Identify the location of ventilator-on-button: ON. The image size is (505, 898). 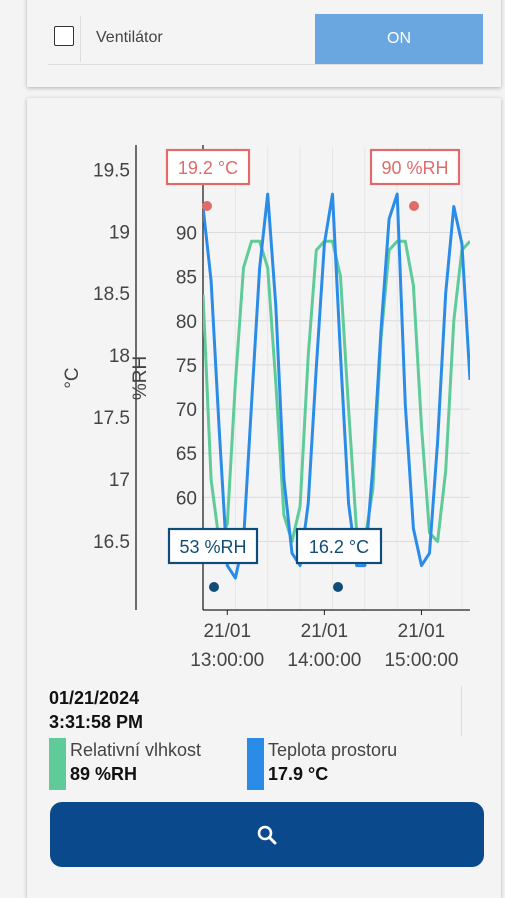
(399, 39).